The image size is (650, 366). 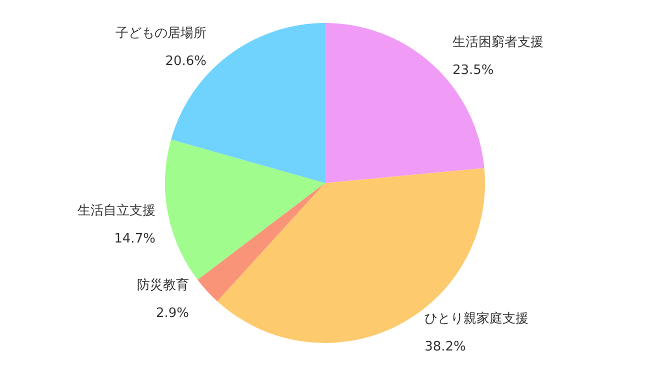 What do you see at coordinates (163, 284) in the screenshot?
I see `slice-label: 防災教育` at bounding box center [163, 284].